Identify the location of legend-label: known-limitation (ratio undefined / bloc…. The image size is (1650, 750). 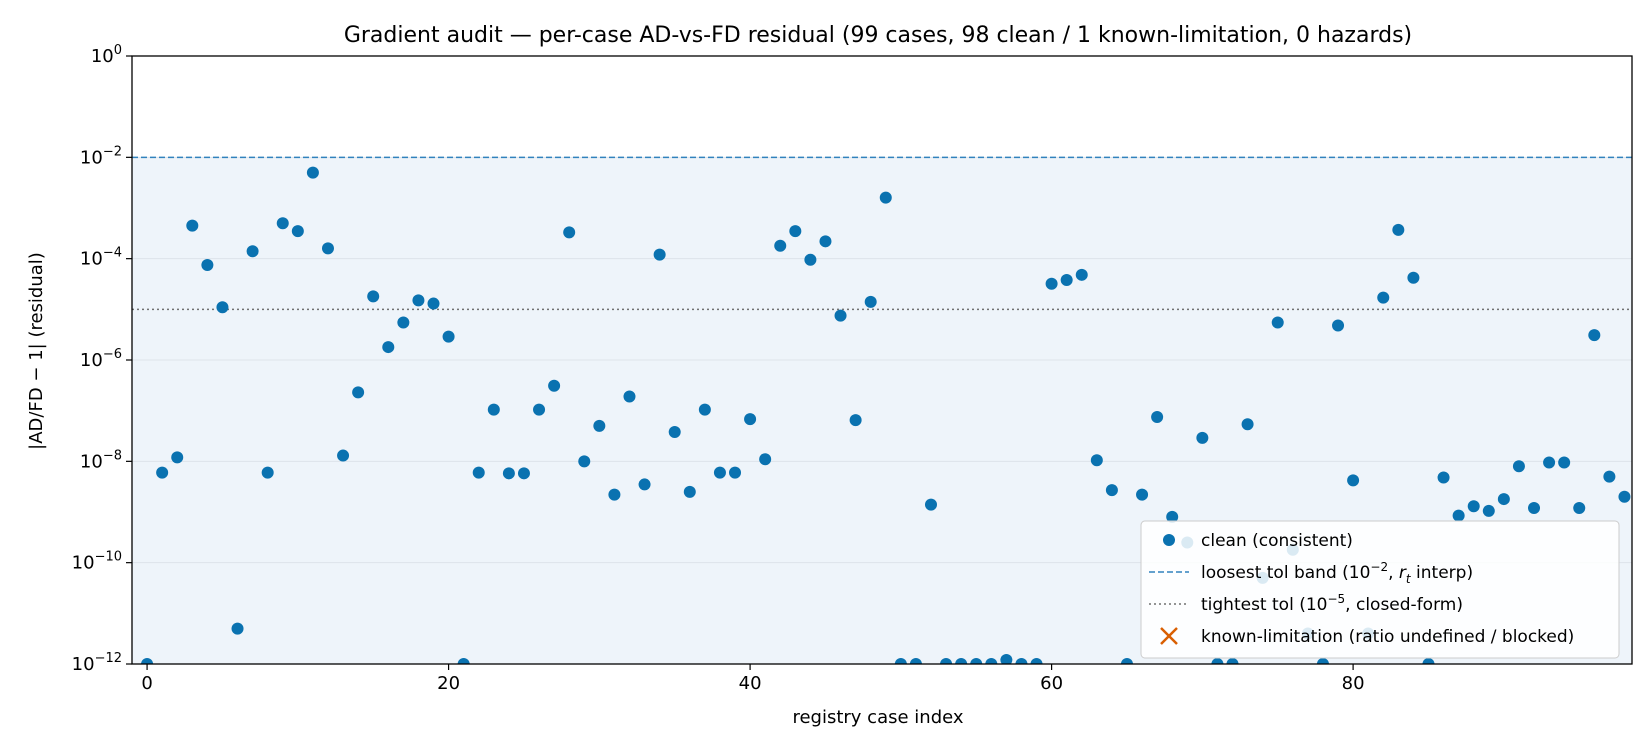
(1387, 637).